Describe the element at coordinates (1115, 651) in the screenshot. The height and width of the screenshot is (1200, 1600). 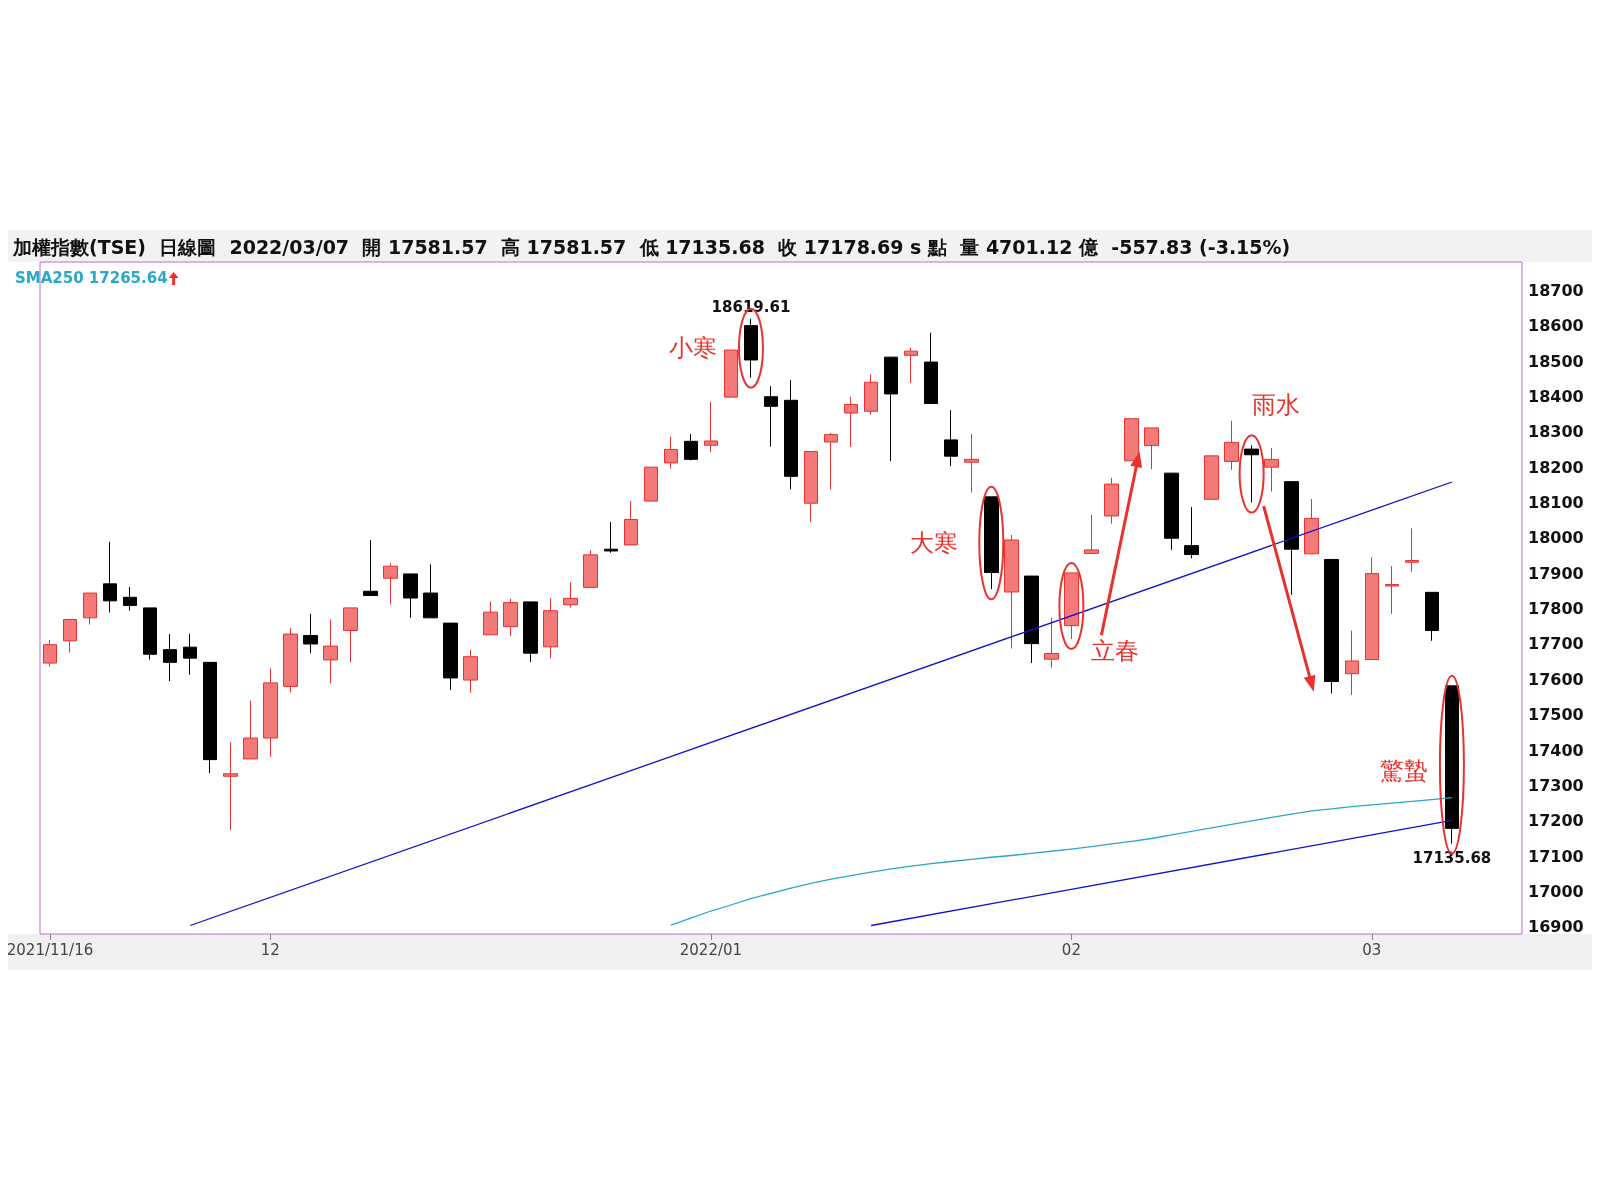
I see `annotation: 立春` at that location.